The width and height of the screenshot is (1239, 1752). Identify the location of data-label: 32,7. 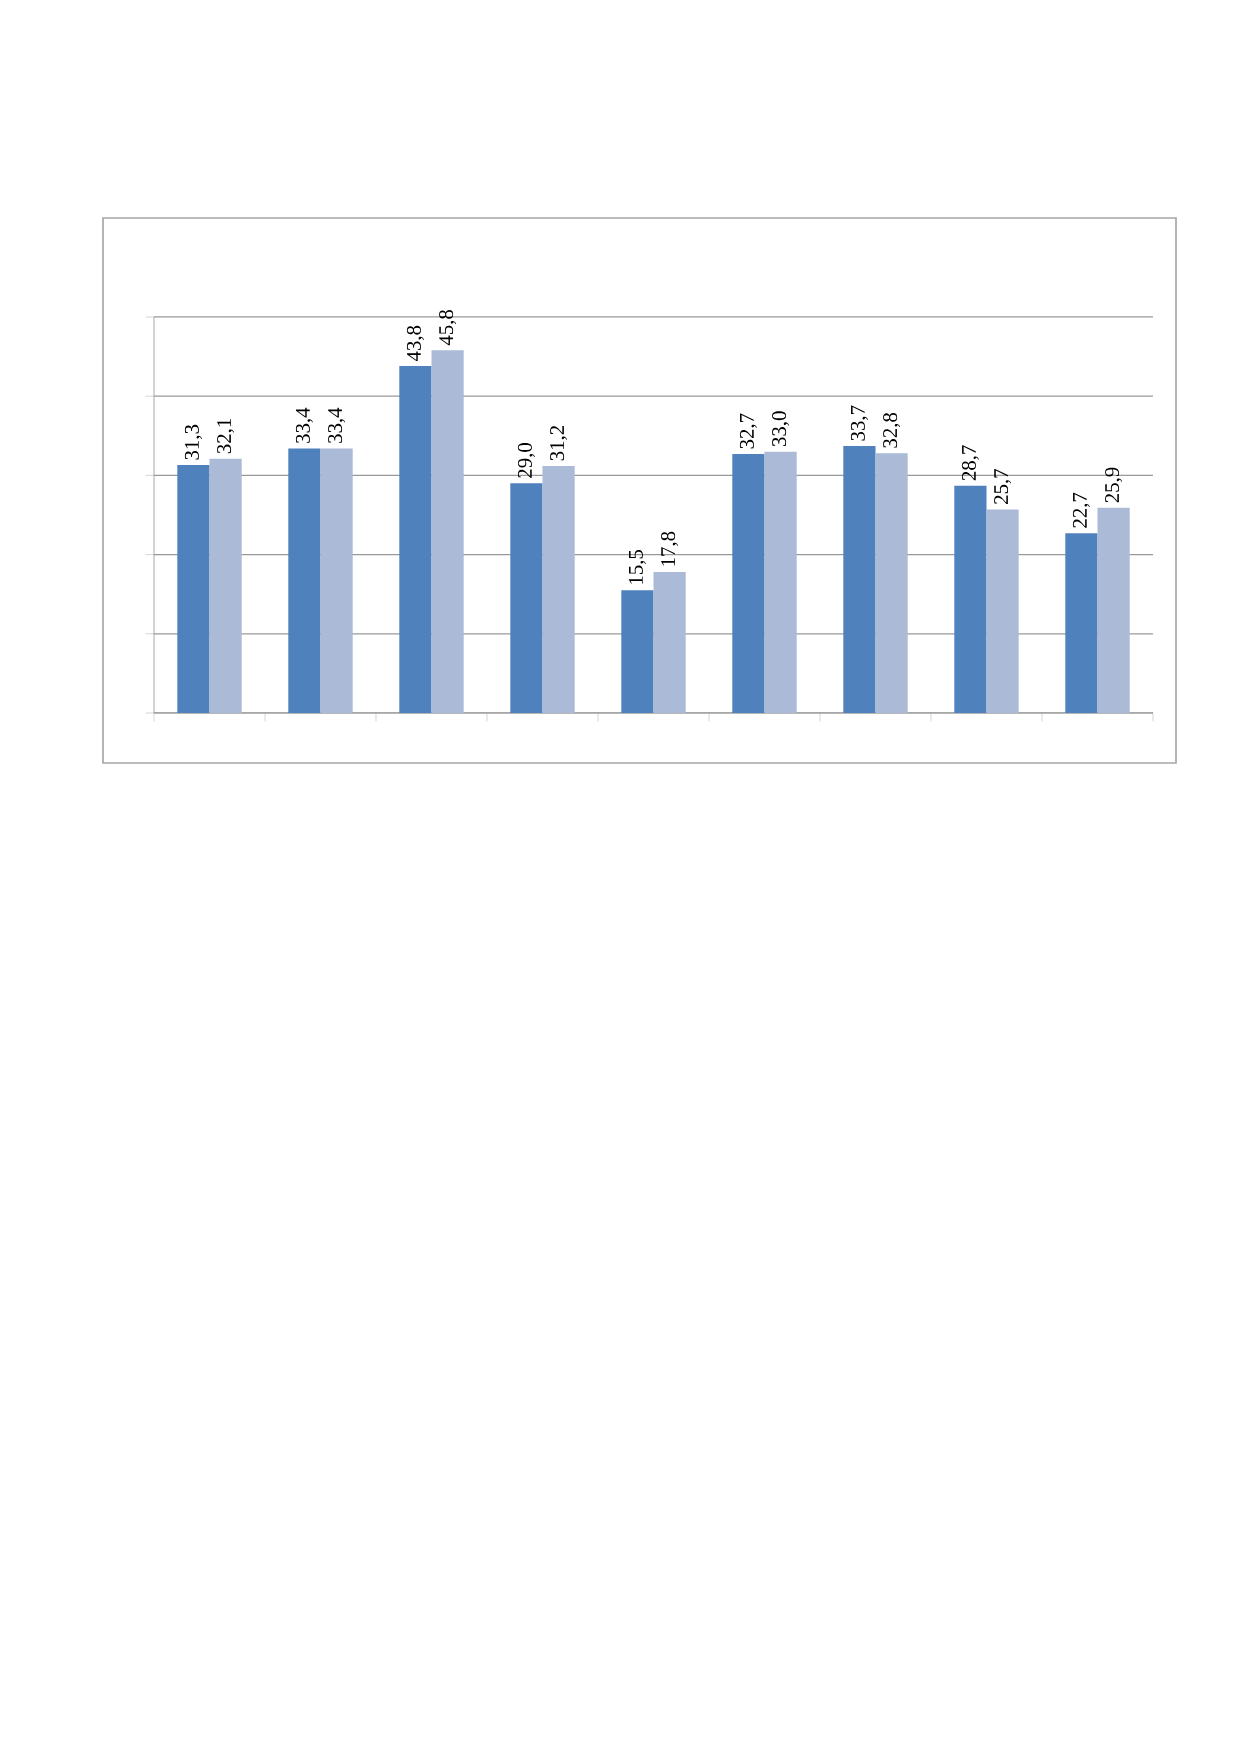
(748, 431).